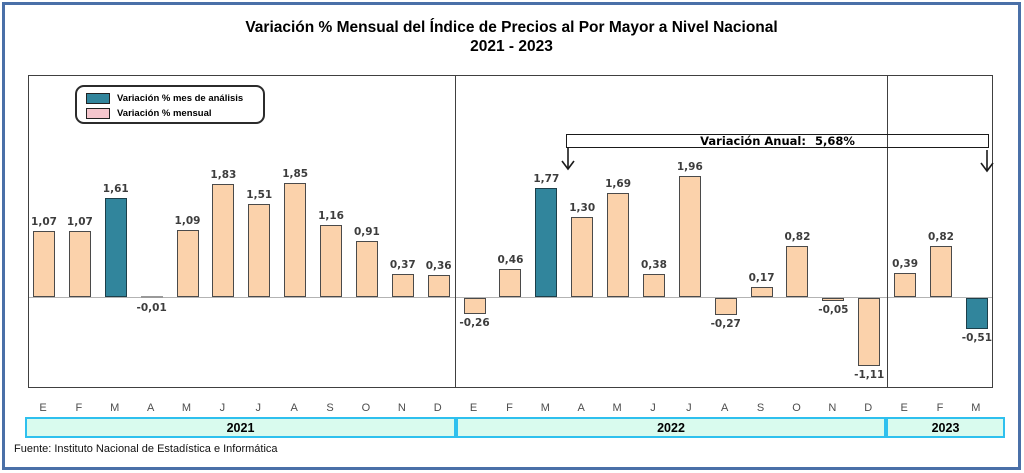  I want to click on bar-label-2021-5: 1,09, so click(187, 220).